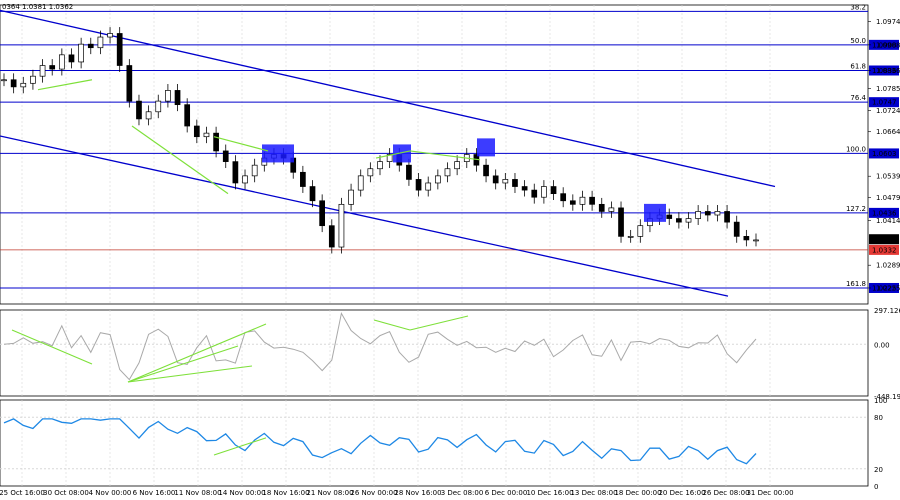 The height and width of the screenshot is (500, 900). I want to click on fib-price-label: 1.0225, so click(884, 288).